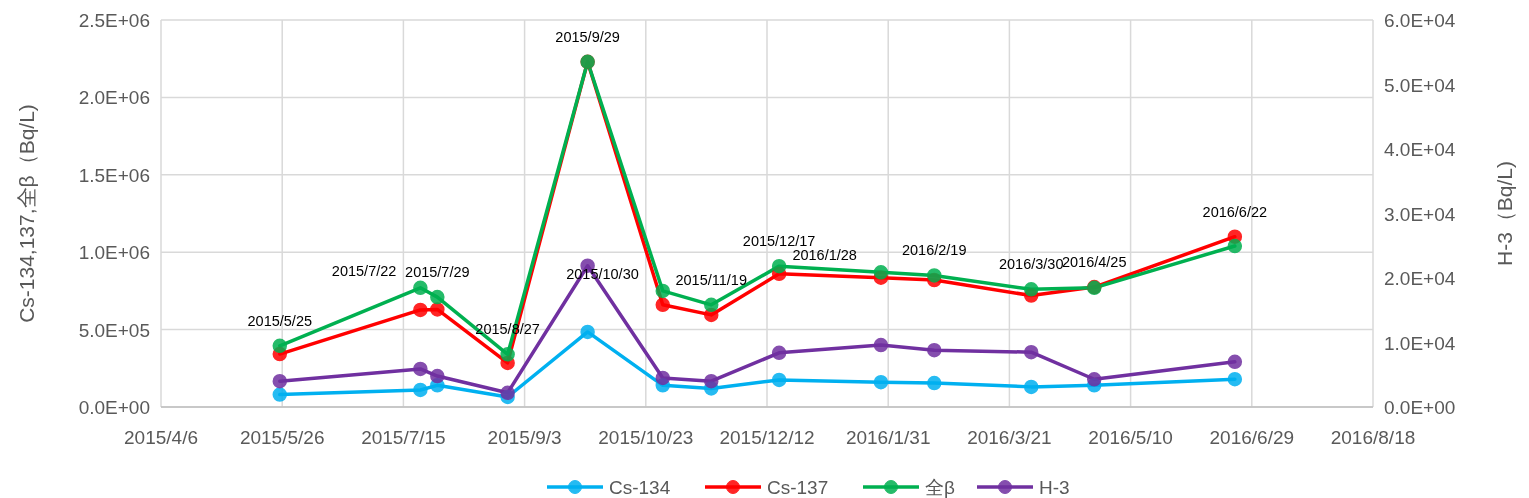  What do you see at coordinates (1031, 264) in the screenshot?
I see `annotation: 2016/3/30` at bounding box center [1031, 264].